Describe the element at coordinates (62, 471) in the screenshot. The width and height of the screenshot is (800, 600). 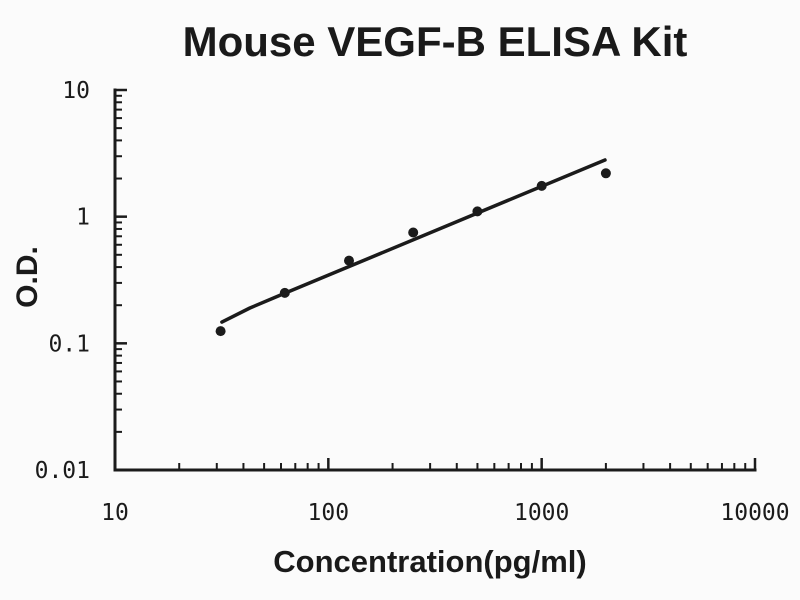
I see `y-axis-tick-label: 0.01` at that location.